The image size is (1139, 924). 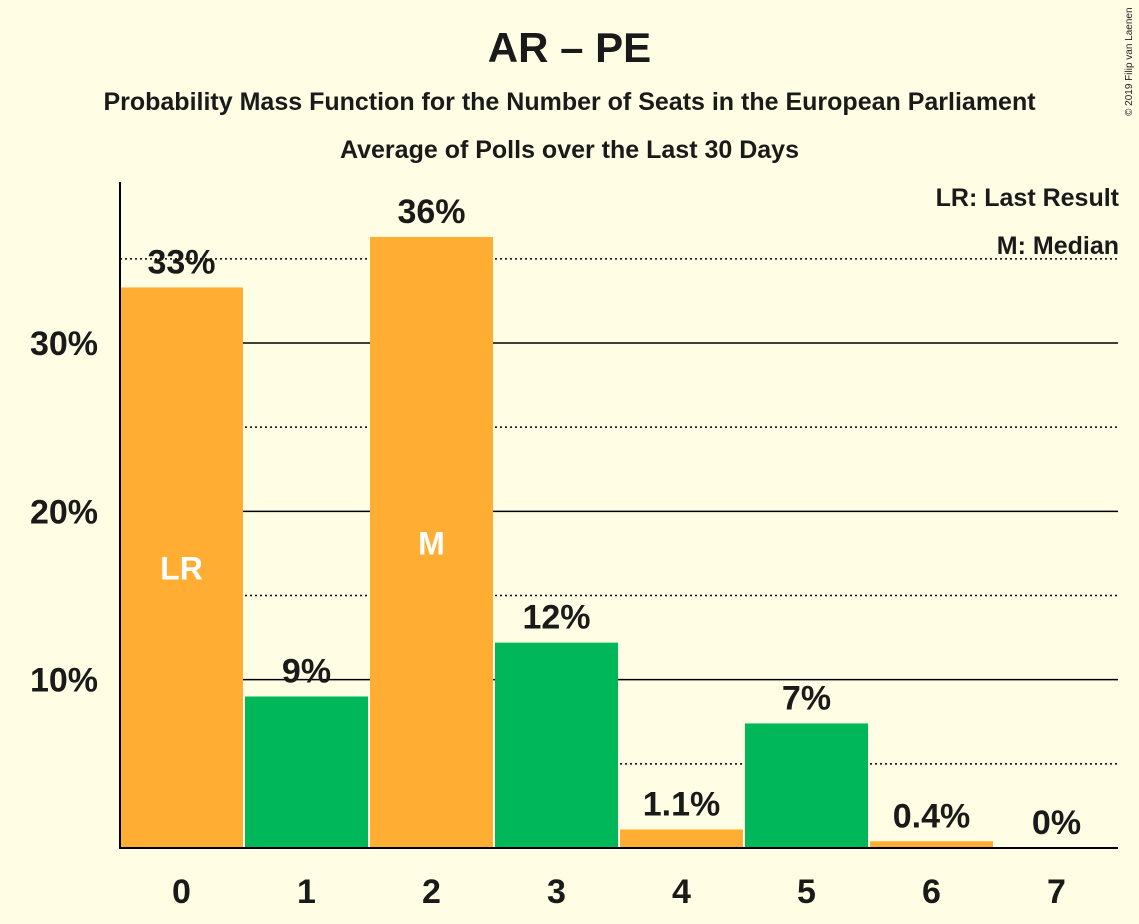 I want to click on bar-value-label: 9%, so click(x=306, y=672).